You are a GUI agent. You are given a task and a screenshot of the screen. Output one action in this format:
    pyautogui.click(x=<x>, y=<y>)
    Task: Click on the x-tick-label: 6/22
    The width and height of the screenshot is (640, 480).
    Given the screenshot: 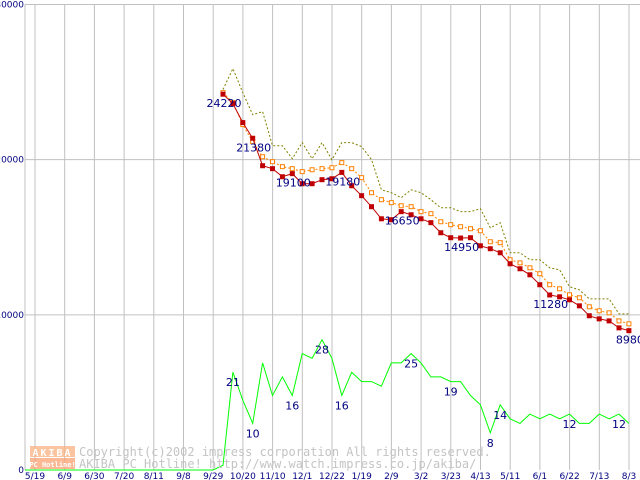 What is the action you would take?
    pyautogui.click(x=569, y=476)
    